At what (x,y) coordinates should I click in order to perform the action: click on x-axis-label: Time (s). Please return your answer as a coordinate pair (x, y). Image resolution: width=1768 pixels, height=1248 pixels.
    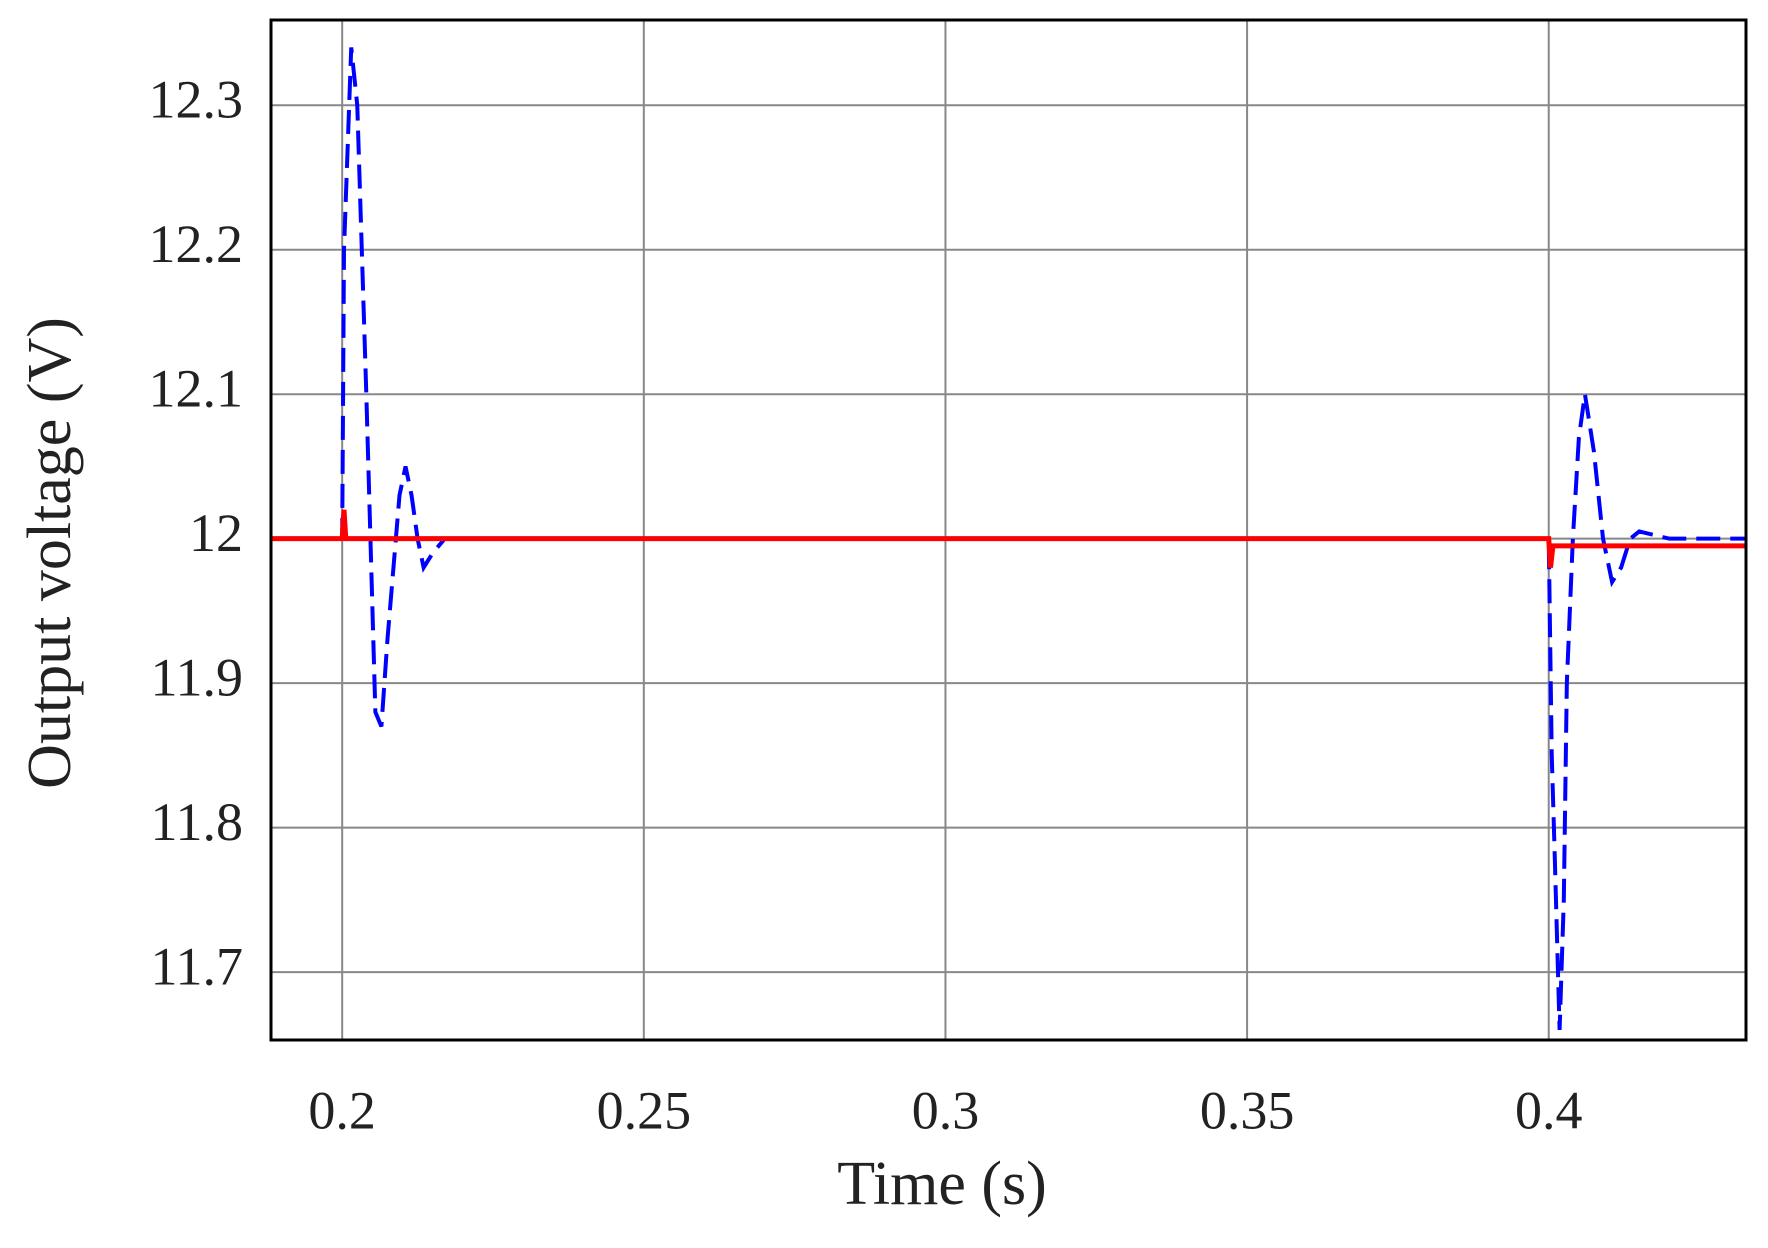
    Looking at the image, I should click on (942, 1184).